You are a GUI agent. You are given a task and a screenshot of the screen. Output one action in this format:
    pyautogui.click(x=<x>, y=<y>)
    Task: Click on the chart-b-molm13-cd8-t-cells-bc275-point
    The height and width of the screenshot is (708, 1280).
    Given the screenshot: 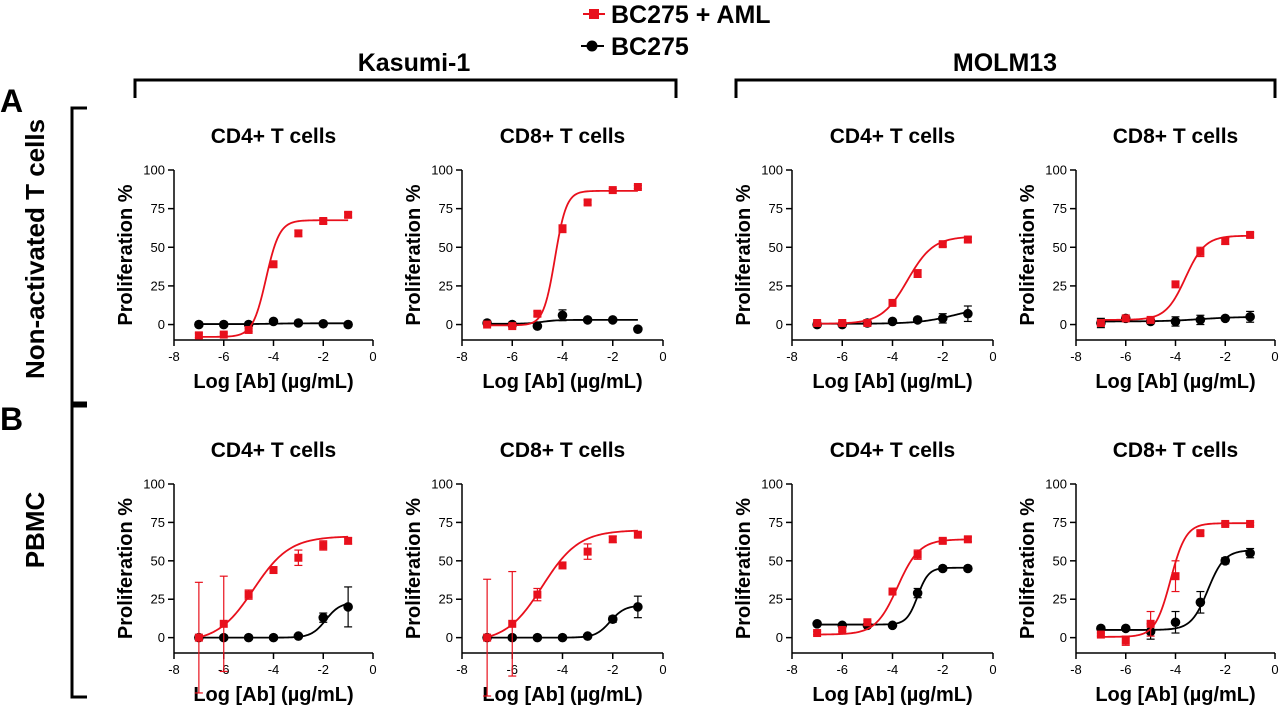 What is the action you would take?
    pyautogui.click(x=1250, y=553)
    